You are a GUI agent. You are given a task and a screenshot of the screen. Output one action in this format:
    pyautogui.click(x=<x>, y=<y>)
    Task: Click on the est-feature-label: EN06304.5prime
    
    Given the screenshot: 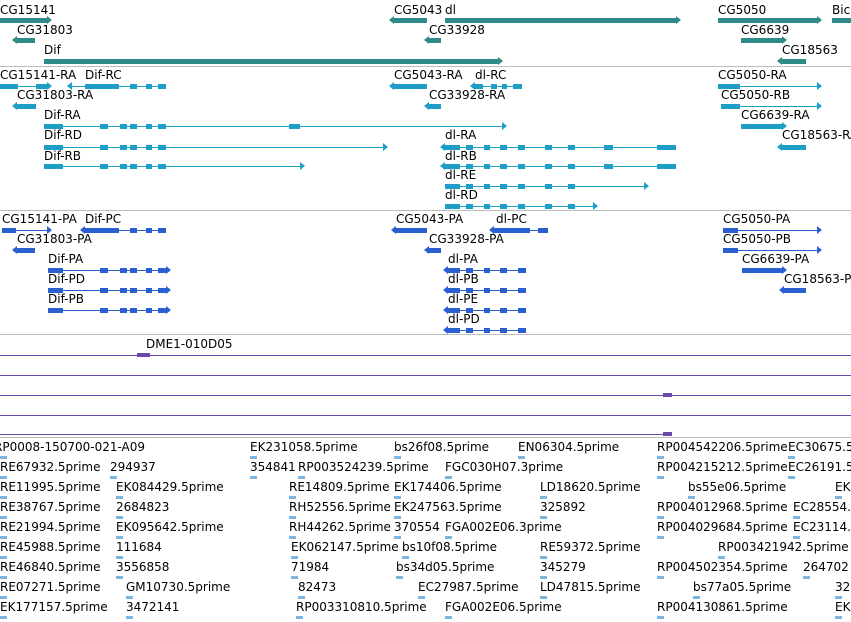 What is the action you would take?
    pyautogui.click(x=569, y=447)
    